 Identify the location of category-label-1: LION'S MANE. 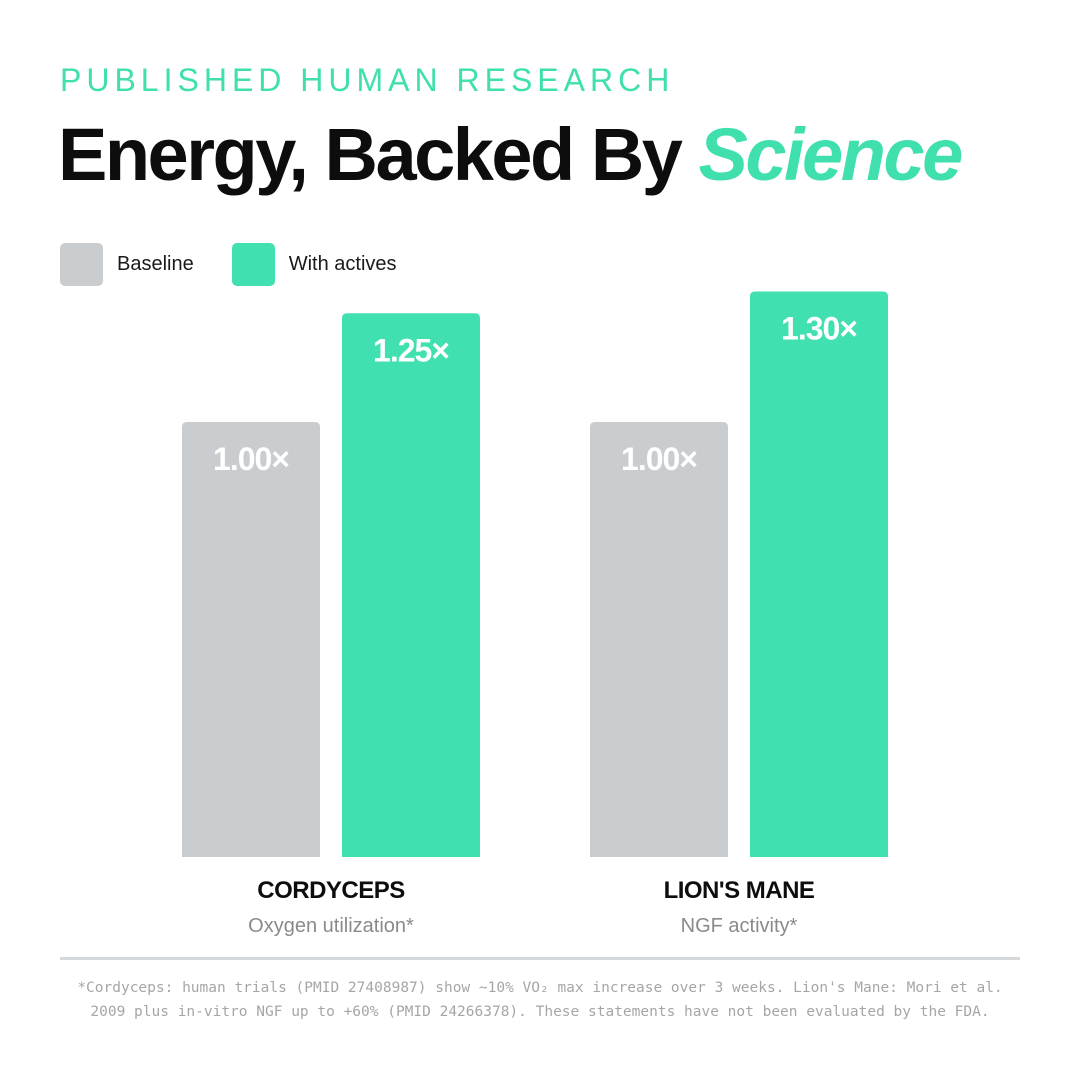
(739, 890).